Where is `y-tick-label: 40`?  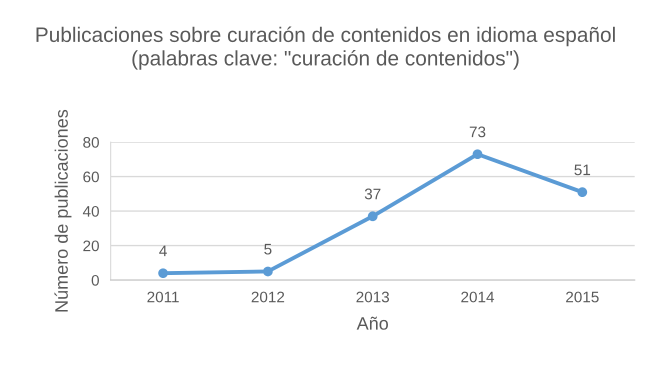 y-tick-label: 40 is located at coordinates (90, 211).